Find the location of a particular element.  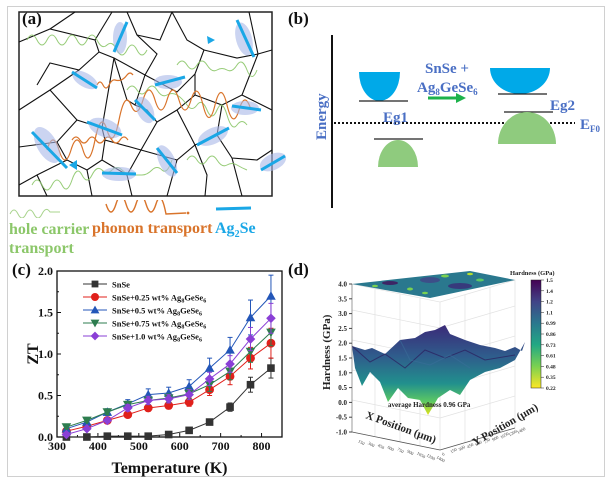

eg1-label: Eg1 is located at coordinates (395, 118).